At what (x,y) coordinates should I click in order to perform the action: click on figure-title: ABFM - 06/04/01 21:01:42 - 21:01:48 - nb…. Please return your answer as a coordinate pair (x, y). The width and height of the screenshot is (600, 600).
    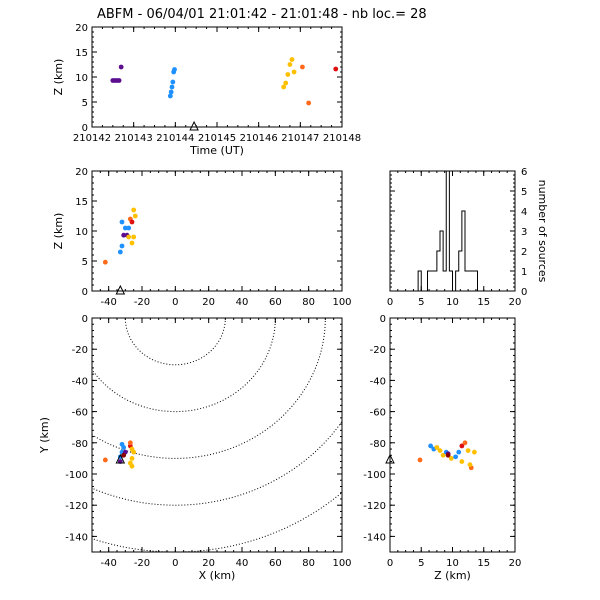
    Looking at the image, I should click on (262, 14).